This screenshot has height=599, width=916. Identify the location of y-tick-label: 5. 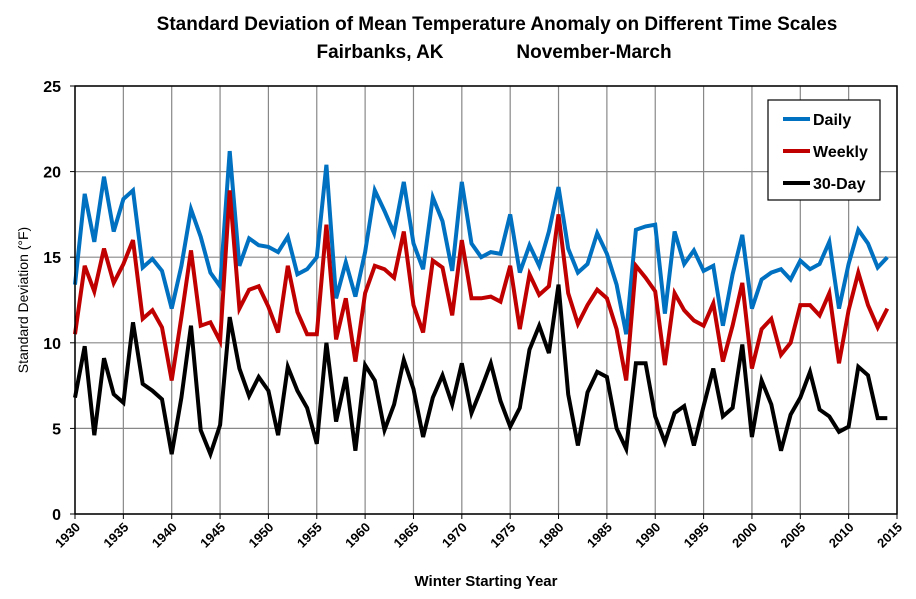
(56, 429).